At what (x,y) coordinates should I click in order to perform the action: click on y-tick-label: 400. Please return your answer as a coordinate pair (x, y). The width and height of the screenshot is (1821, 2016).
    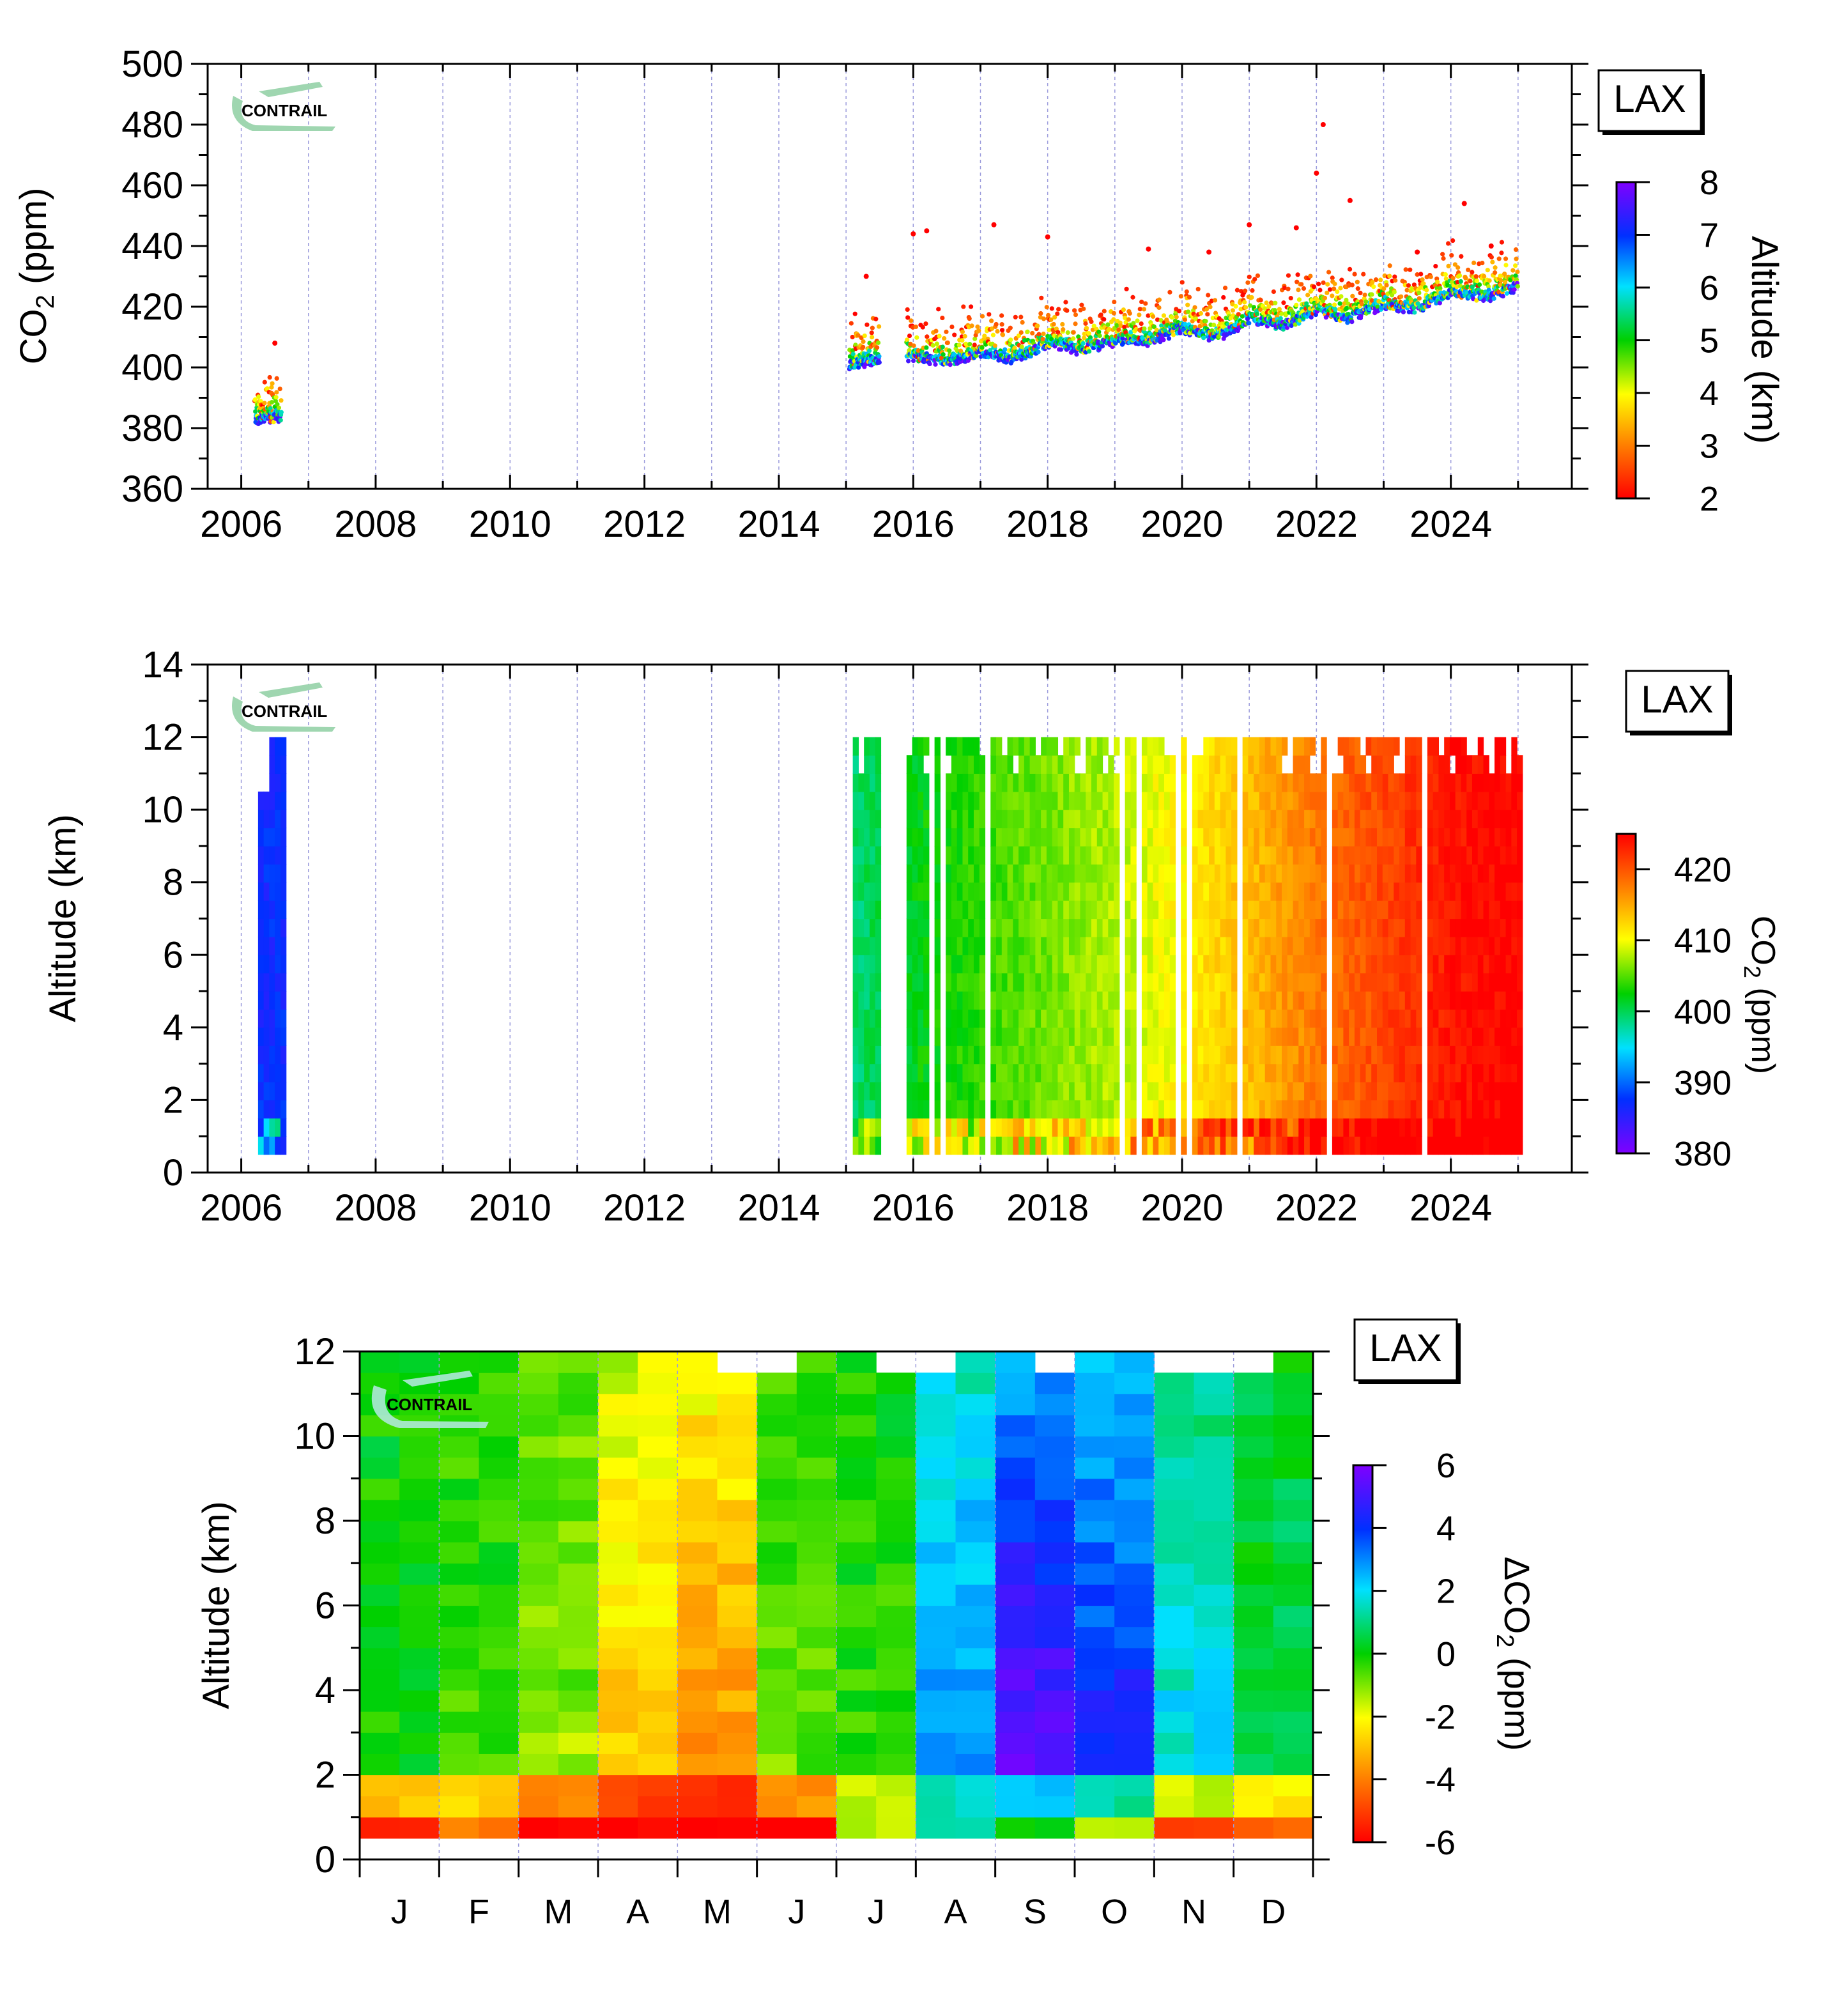
    Looking at the image, I should click on (152, 368).